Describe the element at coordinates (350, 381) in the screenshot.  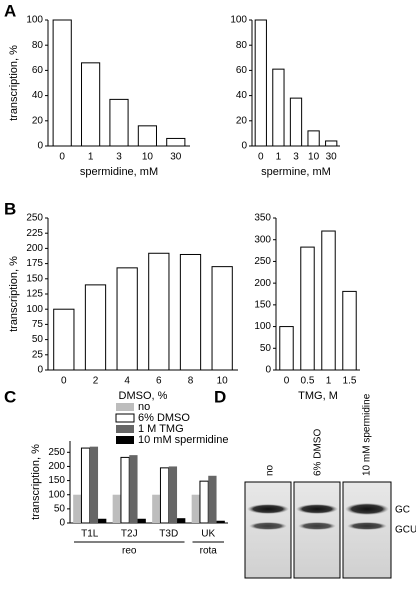
I see `x-tick-label: 1.5` at that location.